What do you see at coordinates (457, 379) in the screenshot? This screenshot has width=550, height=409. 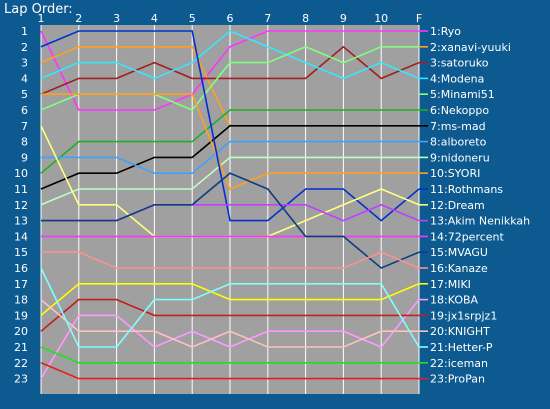 I see `driver-label: 23:ProPan` at bounding box center [457, 379].